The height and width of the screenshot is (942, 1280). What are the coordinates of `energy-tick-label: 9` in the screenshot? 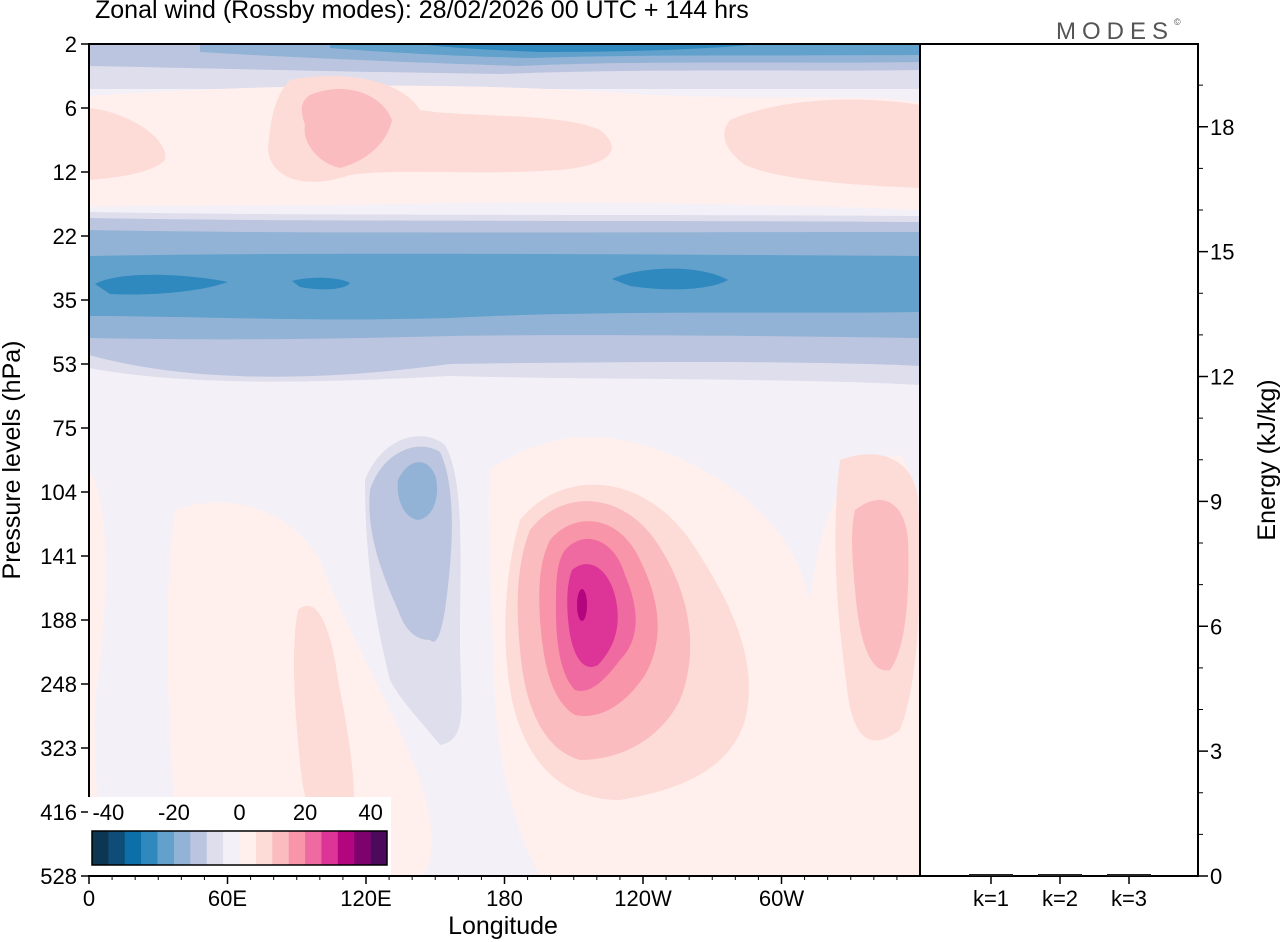 It's located at (1216, 501).